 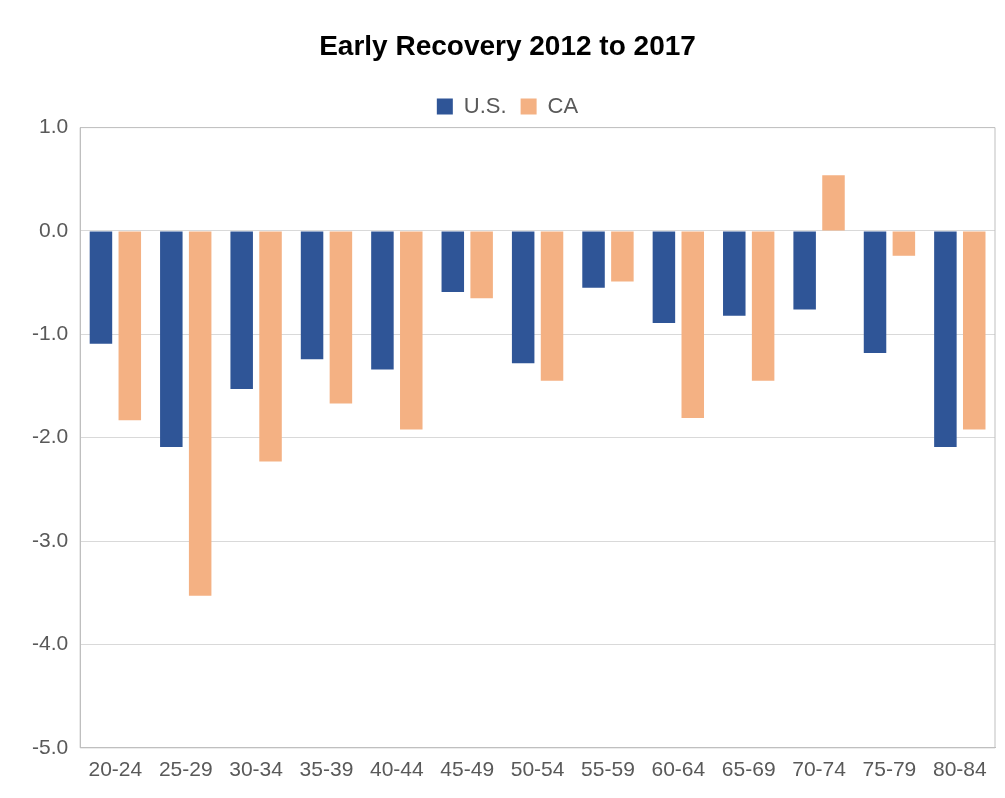 What do you see at coordinates (397, 769) in the screenshot?
I see `x-tick-label: 40-44` at bounding box center [397, 769].